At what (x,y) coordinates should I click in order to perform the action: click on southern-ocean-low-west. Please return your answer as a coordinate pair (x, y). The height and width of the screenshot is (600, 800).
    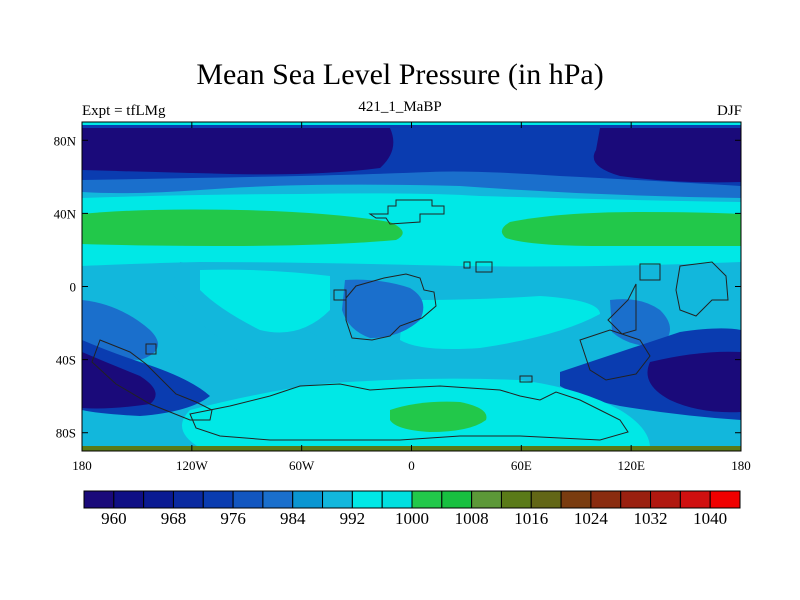
    Looking at the image, I should click on (119, 380).